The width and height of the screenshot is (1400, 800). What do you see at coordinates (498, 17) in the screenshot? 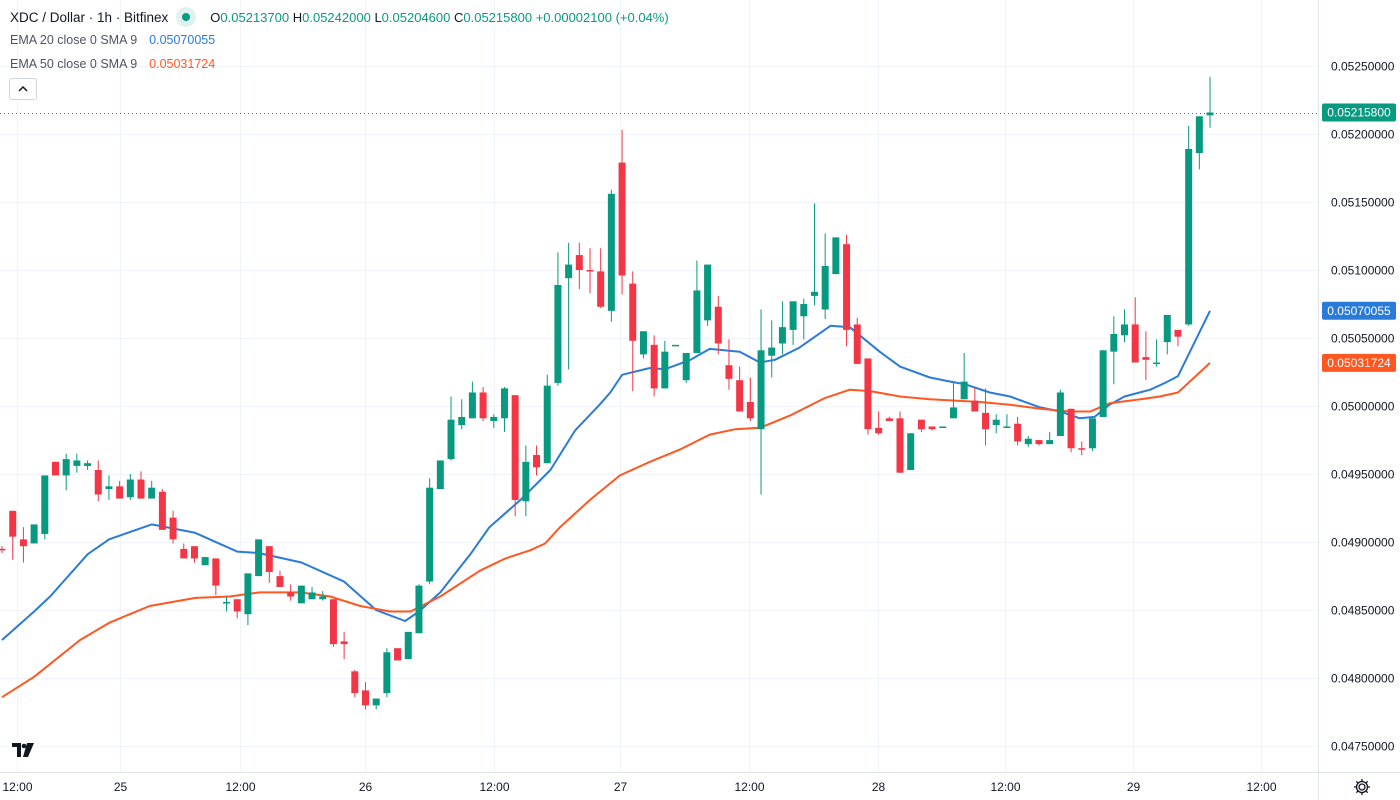
I see `close-value: 0.05215800` at bounding box center [498, 17].